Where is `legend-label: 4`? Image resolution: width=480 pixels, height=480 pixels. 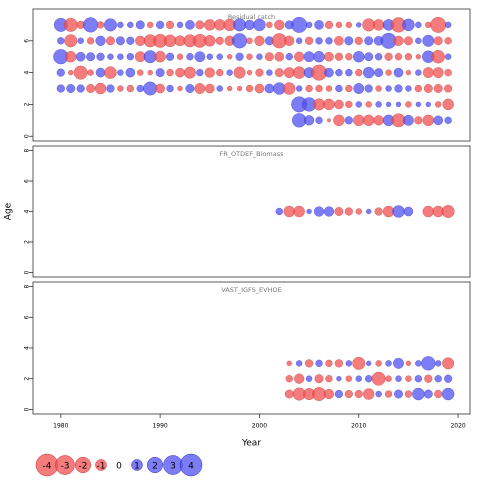
legend-label: 4 is located at coordinates (191, 467).